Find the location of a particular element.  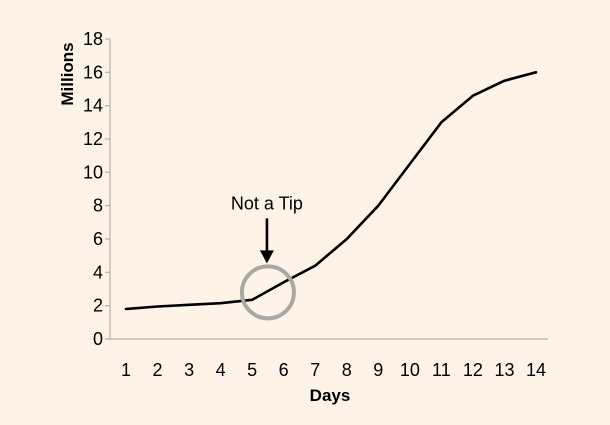

y-tick-label: 6 is located at coordinates (98, 239).